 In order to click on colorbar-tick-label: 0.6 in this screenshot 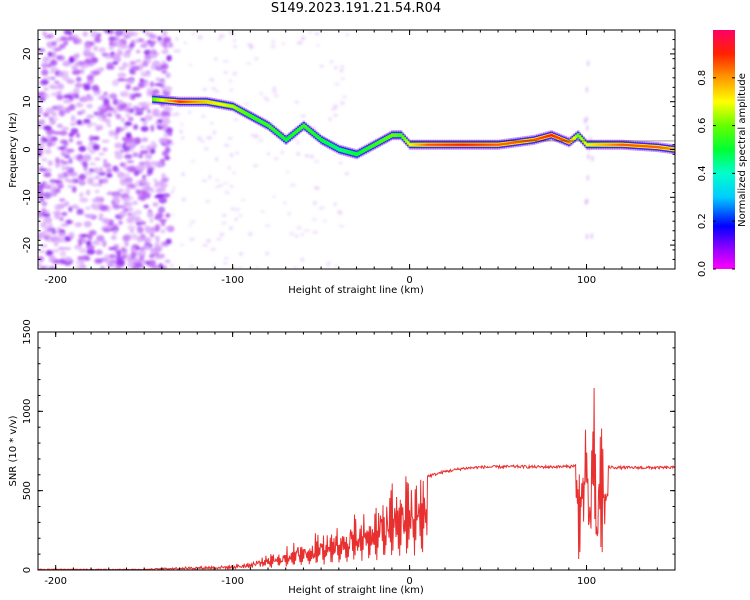, I will do `click(702, 126)`.